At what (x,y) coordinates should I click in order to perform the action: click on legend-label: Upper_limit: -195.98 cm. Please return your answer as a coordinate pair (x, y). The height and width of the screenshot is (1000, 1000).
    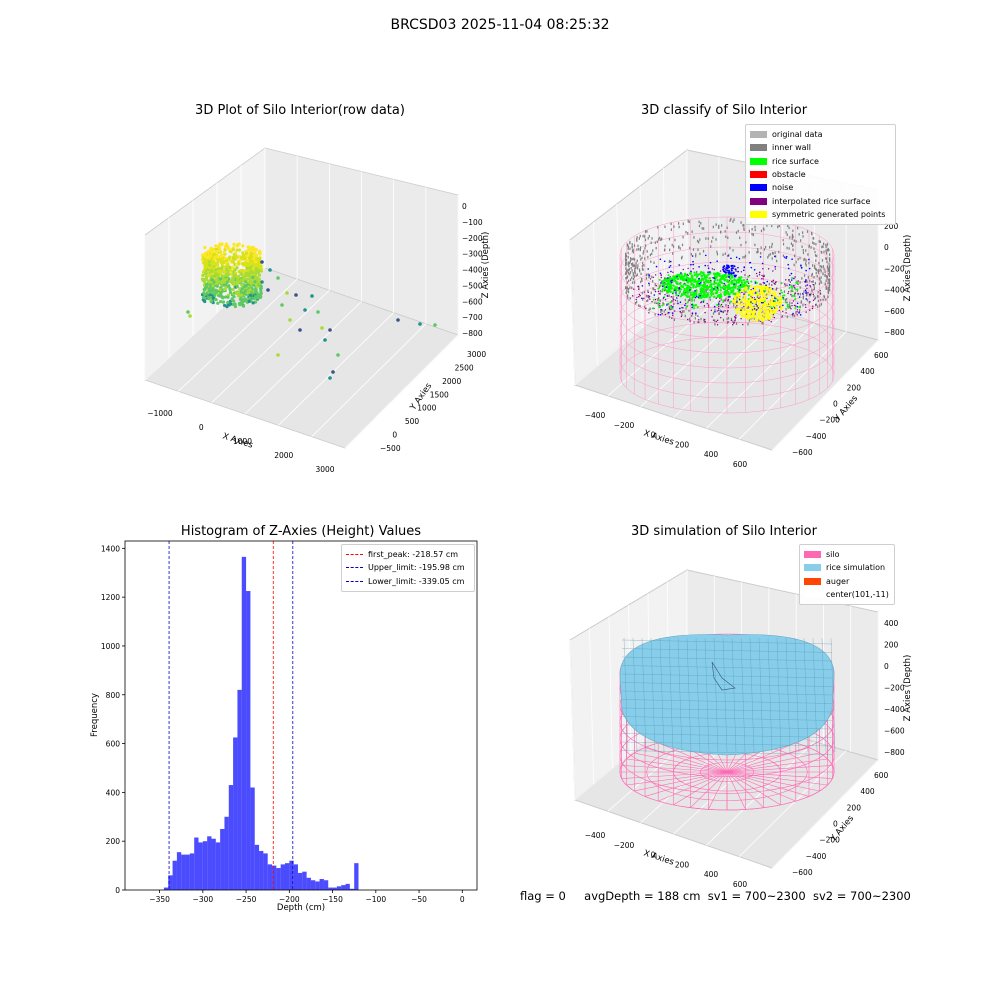
    Looking at the image, I should click on (416, 568).